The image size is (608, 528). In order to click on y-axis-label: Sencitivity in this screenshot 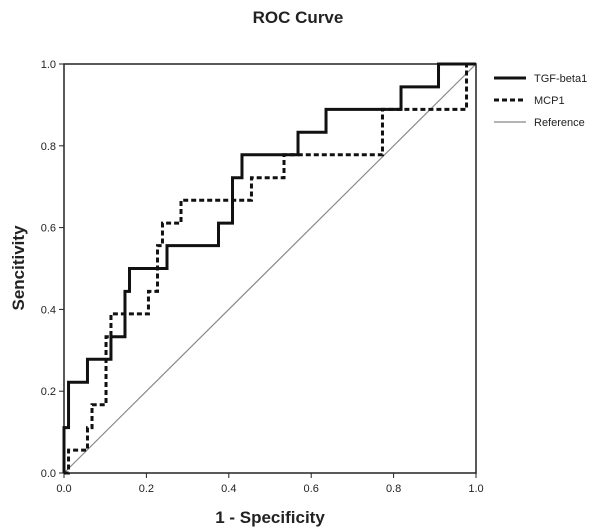, I will do `click(18, 268)`.